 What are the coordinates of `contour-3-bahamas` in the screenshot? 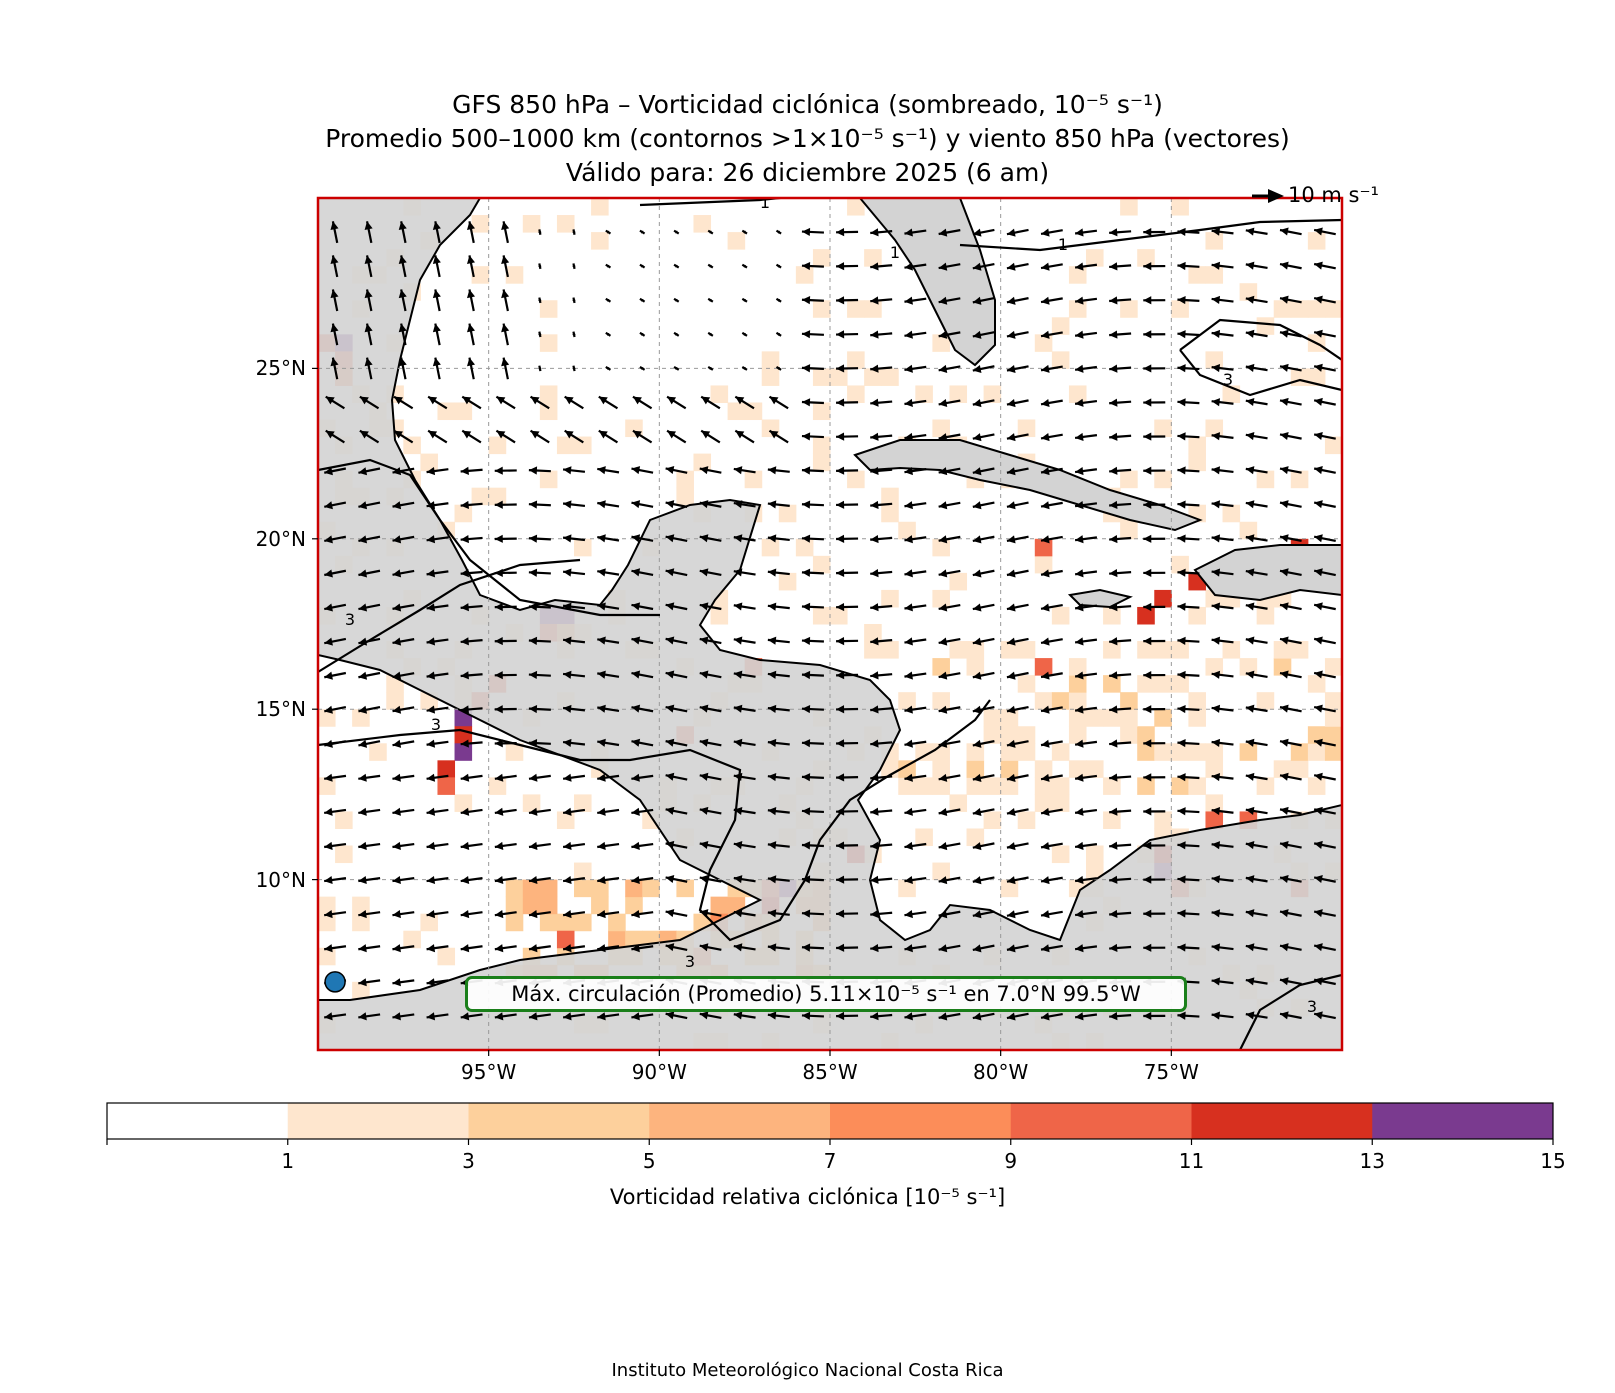 It's located at (1260, 357).